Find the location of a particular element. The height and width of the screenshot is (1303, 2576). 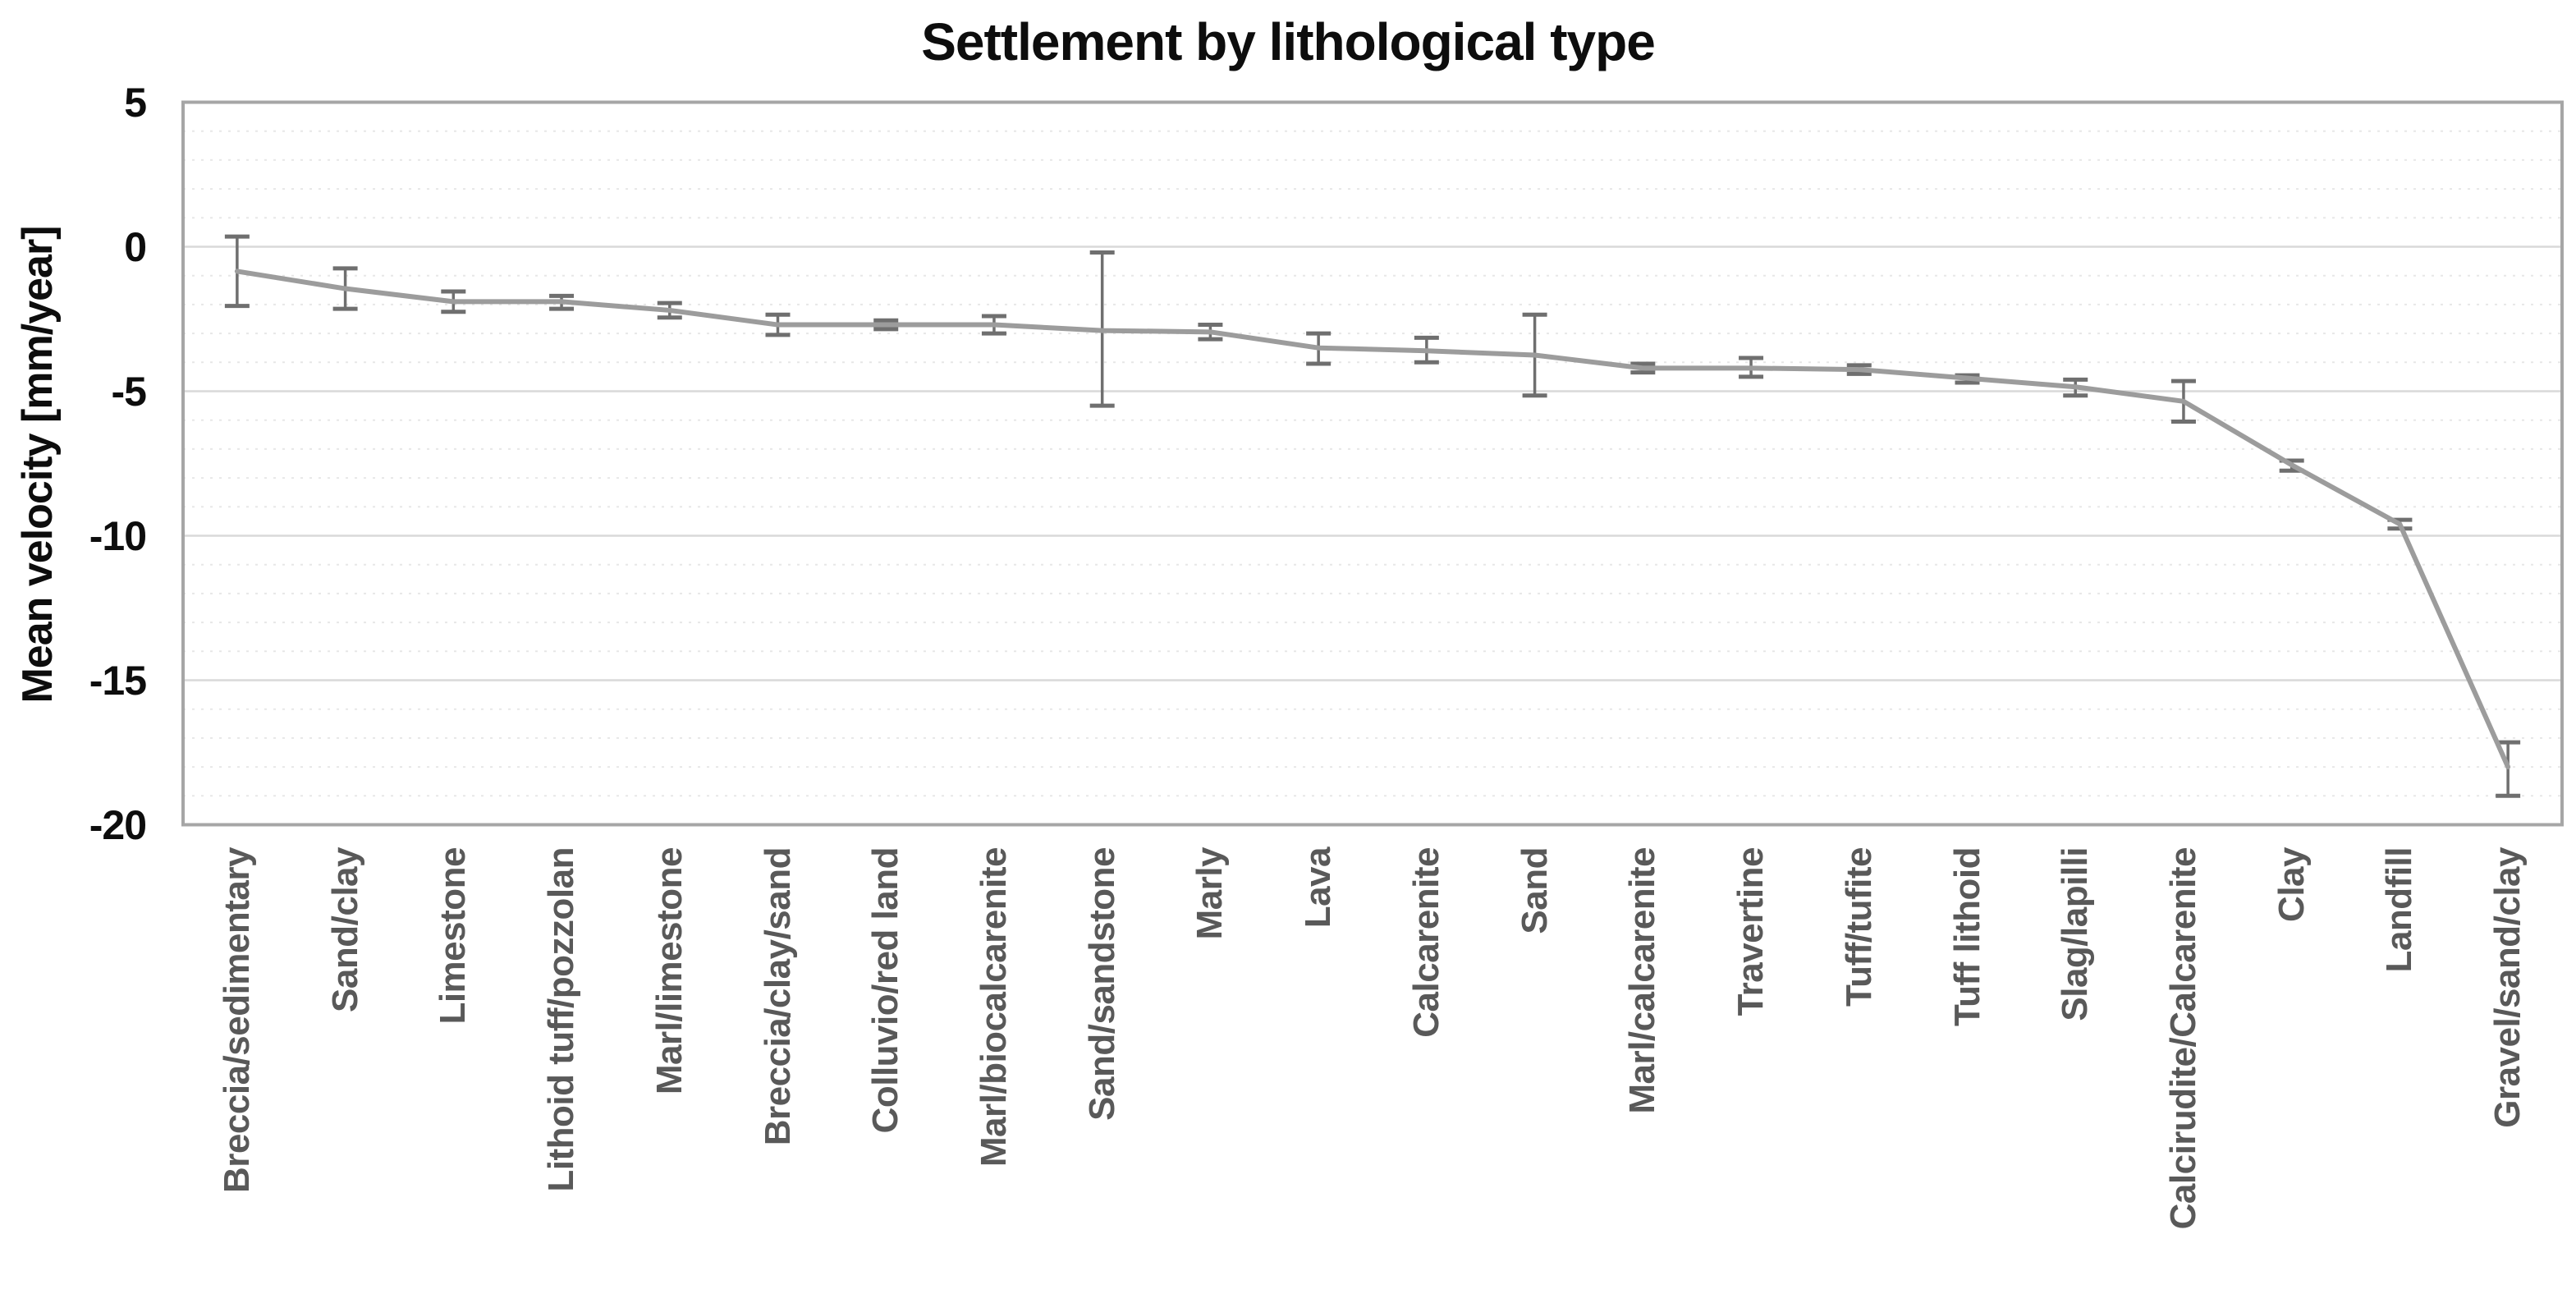

x-category-label: Gravel/sand/clay is located at coordinates (2508, 988).